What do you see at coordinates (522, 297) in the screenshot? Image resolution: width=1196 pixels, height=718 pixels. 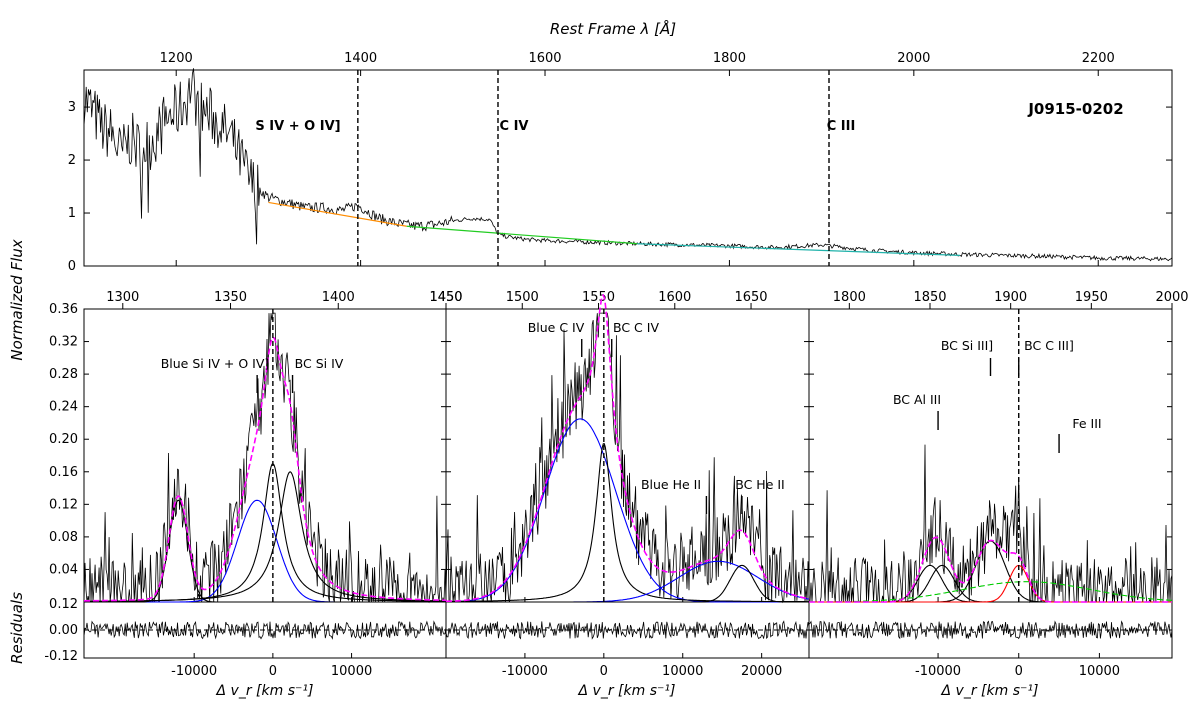 I see `secondary-tick-label: 1500` at bounding box center [522, 297].